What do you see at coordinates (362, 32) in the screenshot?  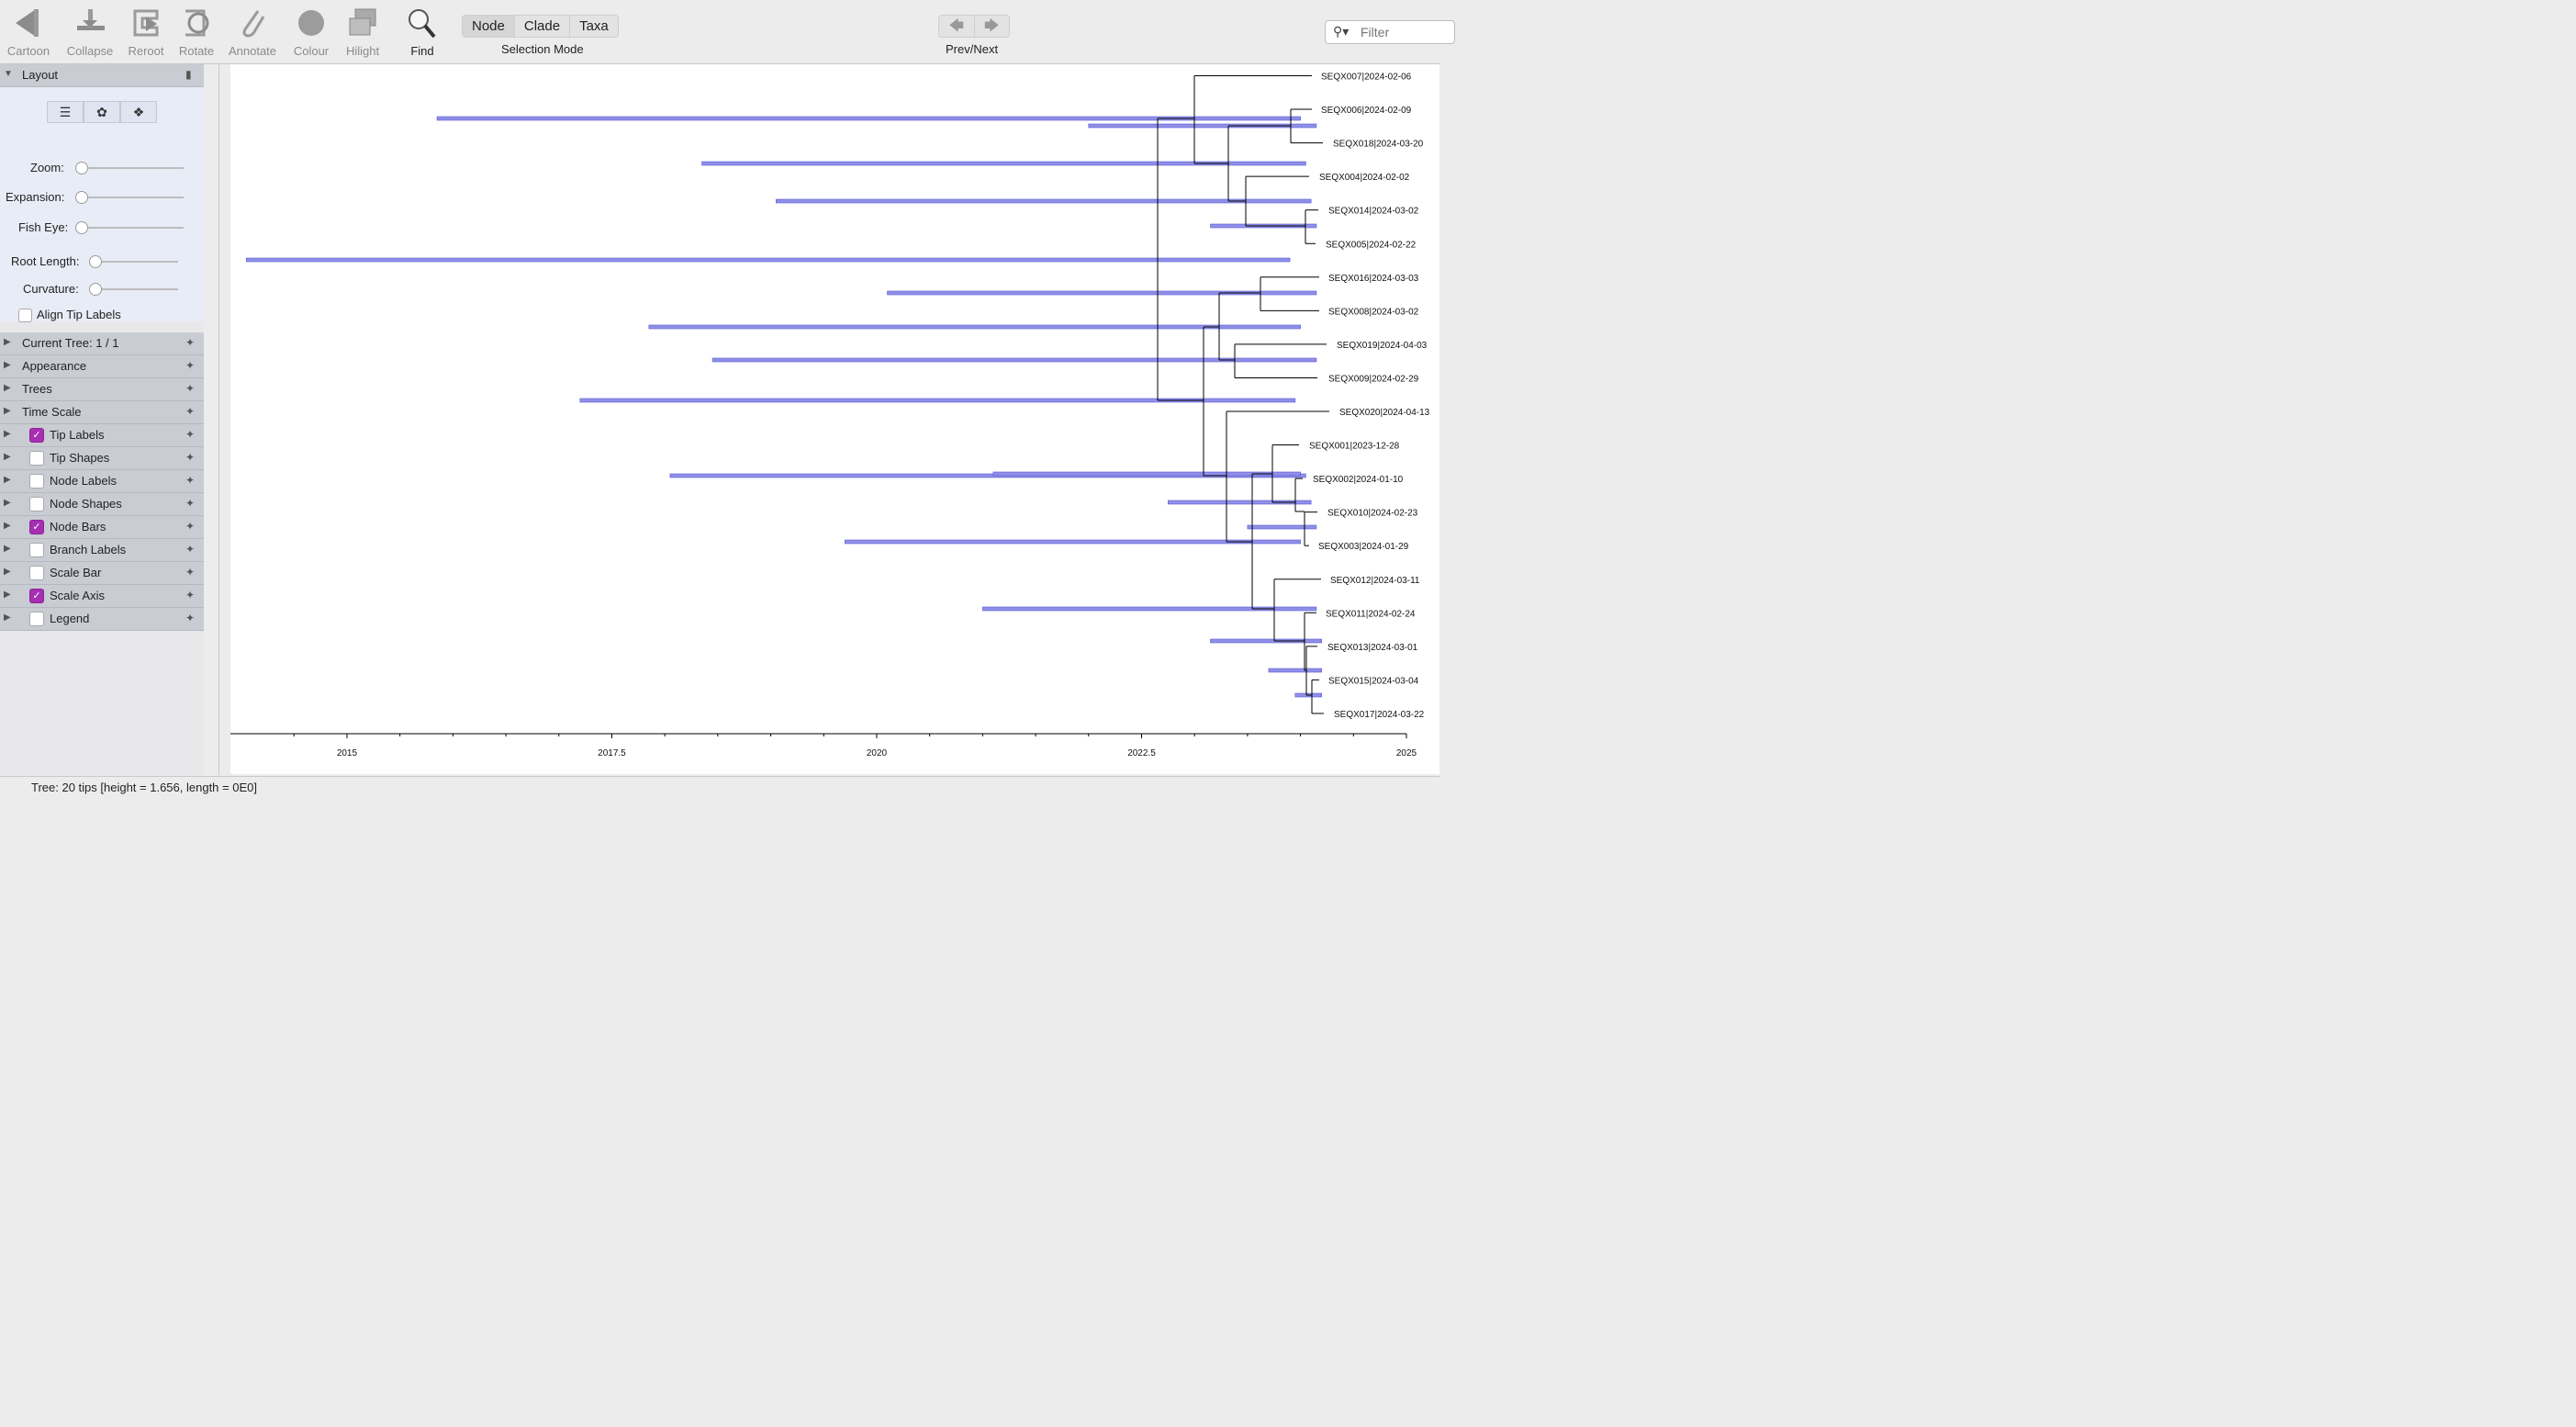 I see `hilight-tool: Hilight` at bounding box center [362, 32].